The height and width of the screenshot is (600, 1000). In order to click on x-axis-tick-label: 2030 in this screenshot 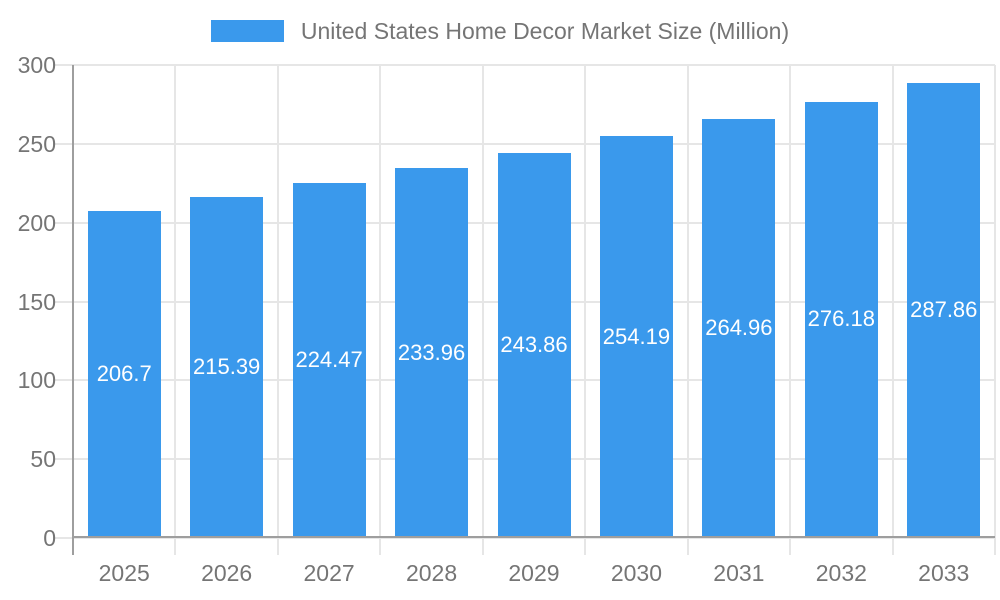, I will do `click(636, 573)`.